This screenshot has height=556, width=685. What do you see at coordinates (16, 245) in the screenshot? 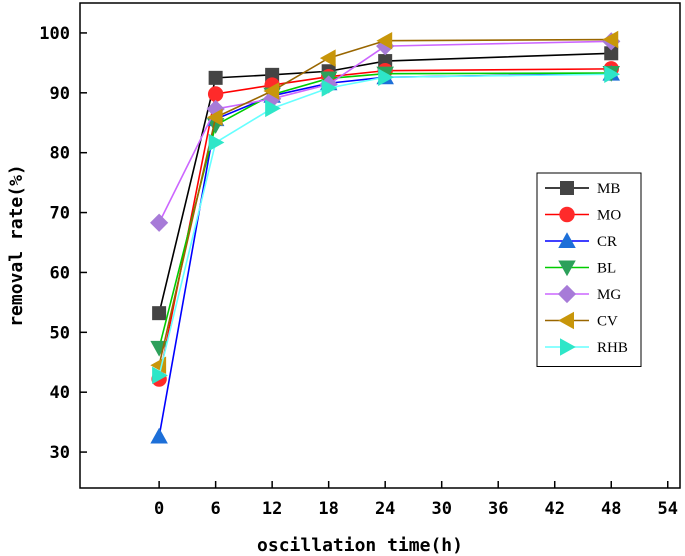
I see `y-axis-title: removal rate(%)` at bounding box center [16, 245].